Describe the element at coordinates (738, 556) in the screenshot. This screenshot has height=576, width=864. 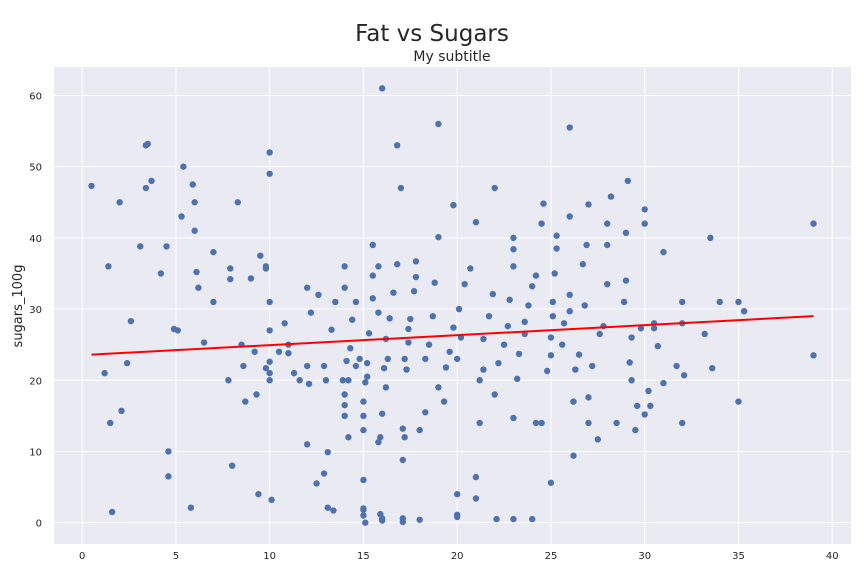
I see `x-tick-label: 35` at that location.